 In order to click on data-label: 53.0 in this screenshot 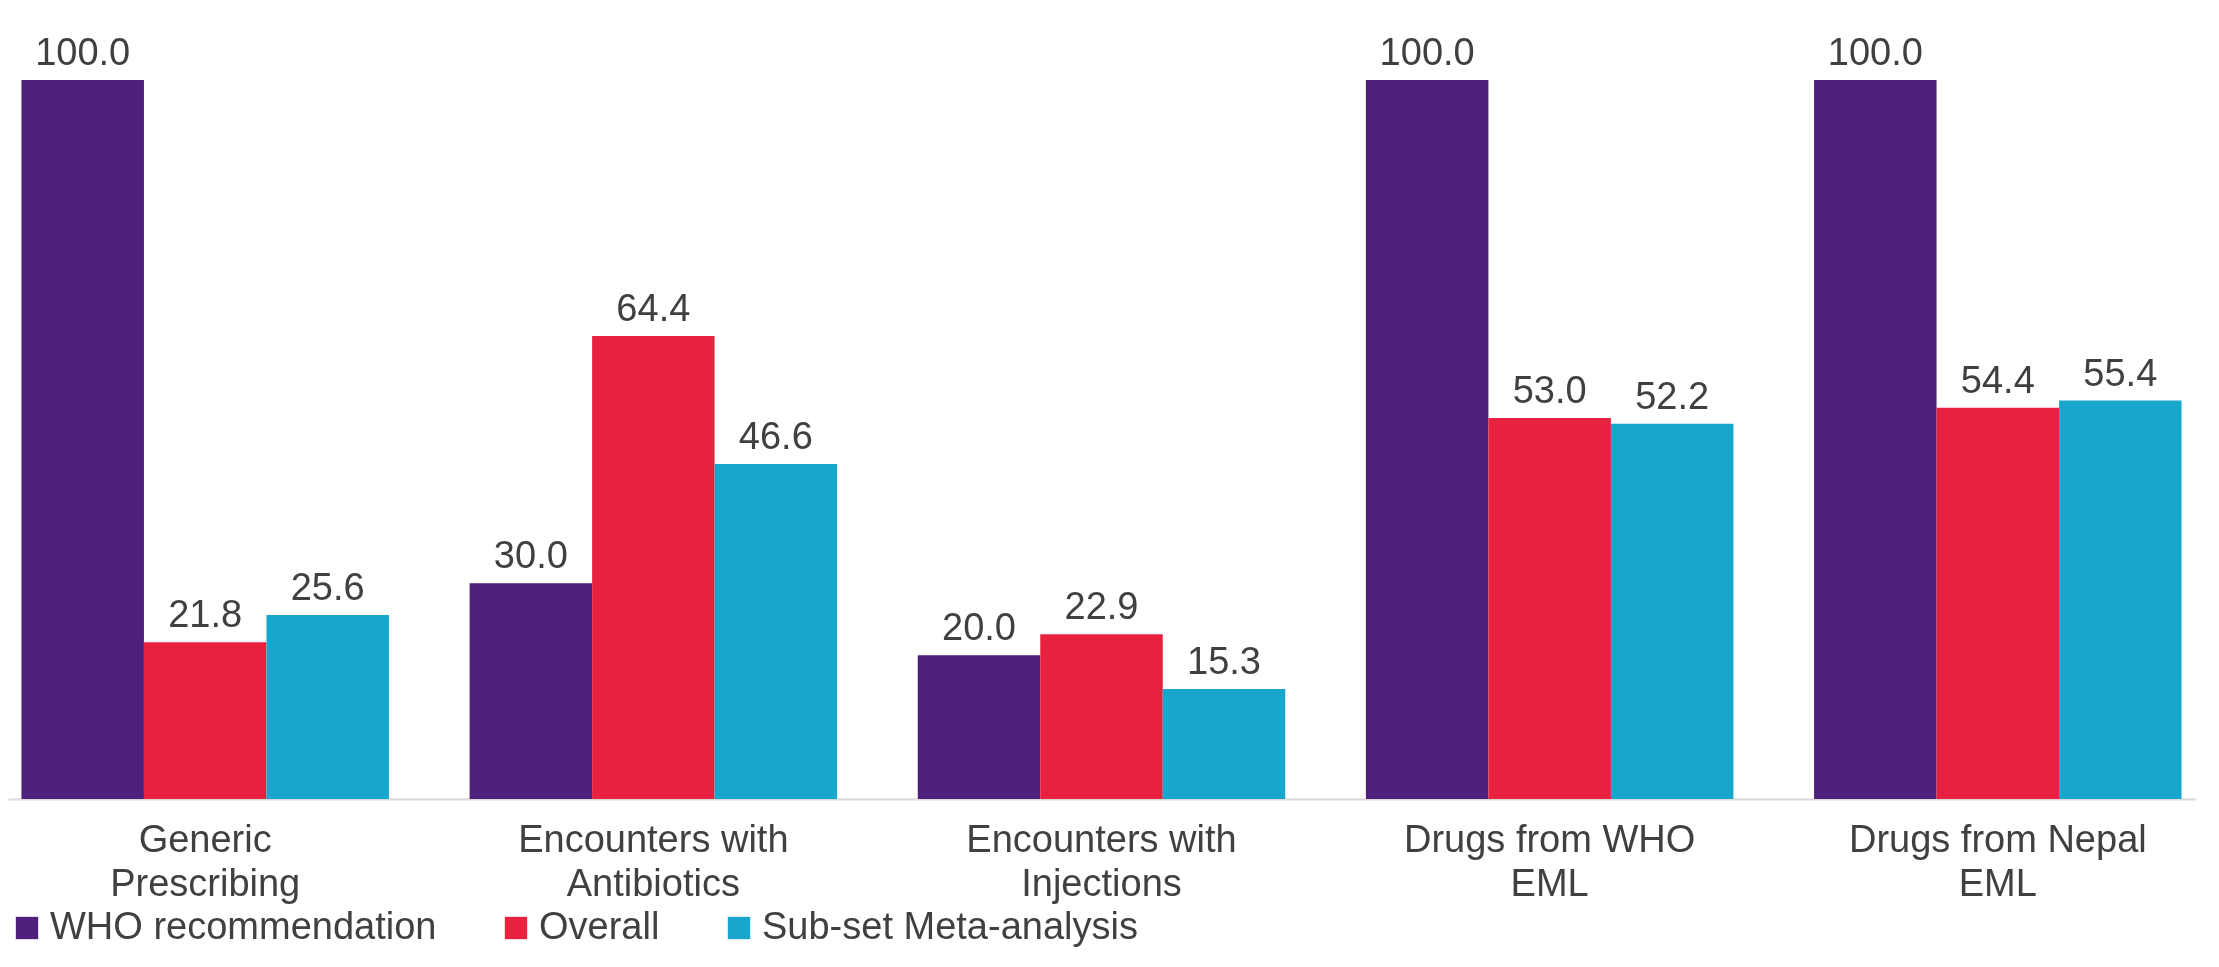, I will do `click(1549, 389)`.